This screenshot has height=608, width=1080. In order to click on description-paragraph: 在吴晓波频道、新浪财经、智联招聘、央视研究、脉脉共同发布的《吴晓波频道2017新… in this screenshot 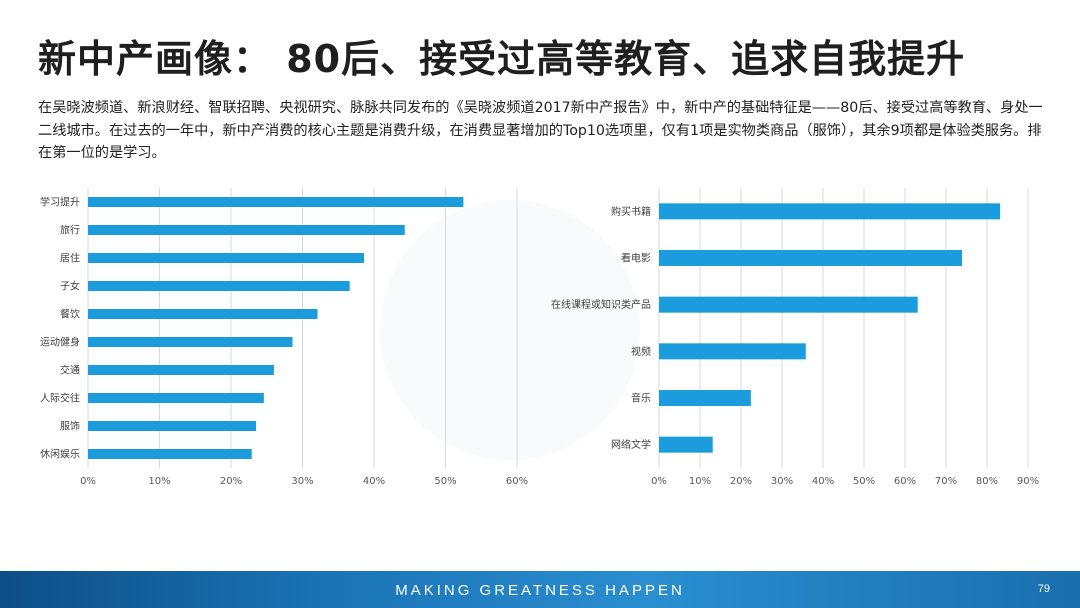, I will do `click(540, 130)`.